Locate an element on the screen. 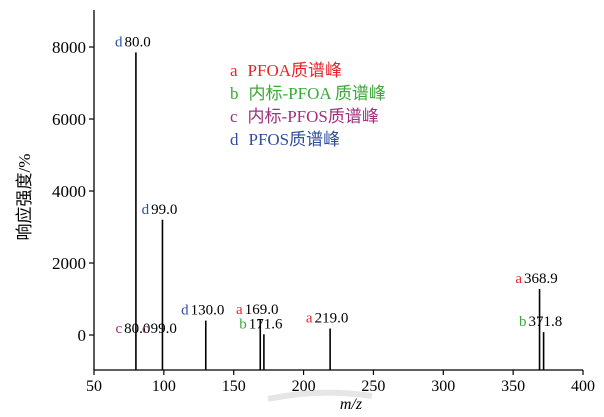 Image resolution: width=604 pixels, height=417 pixels. peak-label: d 130.0 is located at coordinates (202, 311).